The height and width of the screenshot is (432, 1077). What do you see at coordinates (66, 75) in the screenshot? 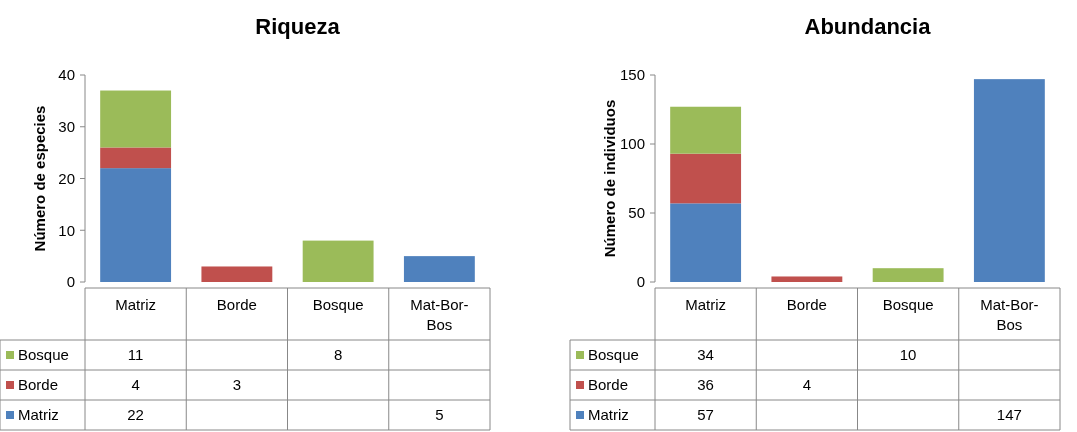
I see `y-tick-label: 40` at bounding box center [66, 75].